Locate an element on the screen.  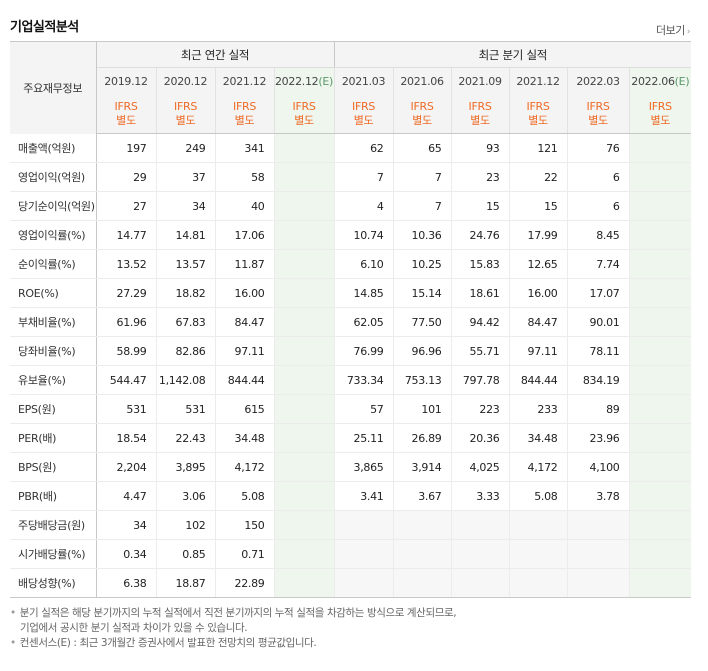
table-cell: 4,172 is located at coordinates (538, 467).